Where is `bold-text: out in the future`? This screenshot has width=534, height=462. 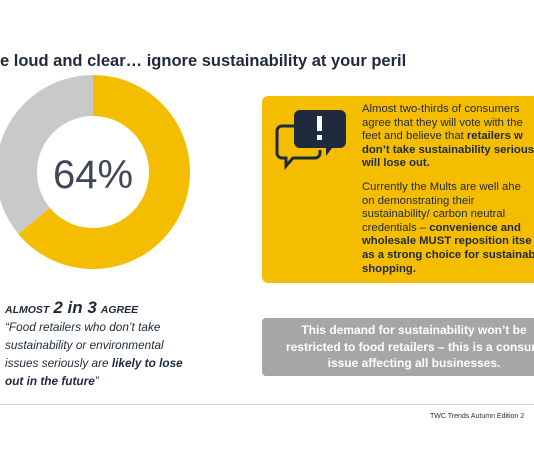 bold-text: out in the future is located at coordinates (50, 381).